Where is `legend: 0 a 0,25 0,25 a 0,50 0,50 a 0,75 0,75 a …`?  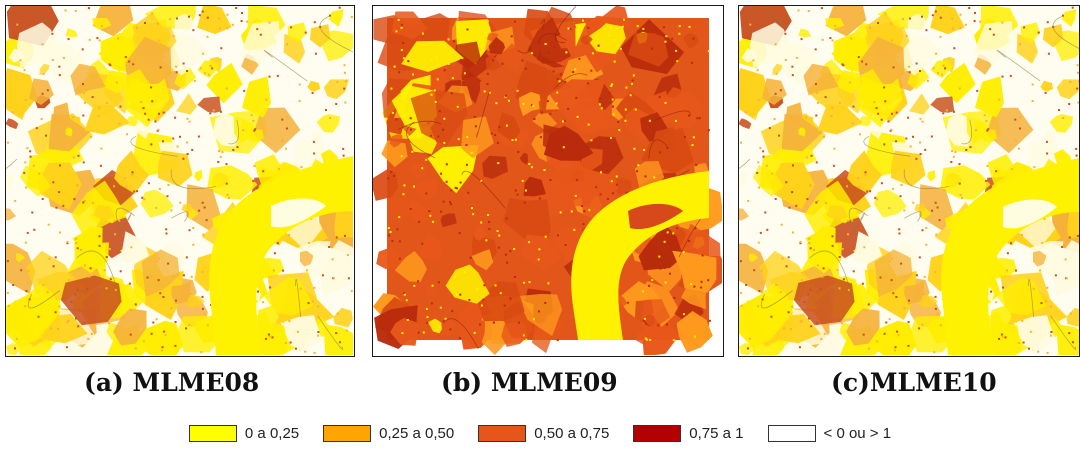 legend: 0 a 0,25 0,25 a 0,50 0,50 a 0,75 0,75 a … is located at coordinates (540, 433).